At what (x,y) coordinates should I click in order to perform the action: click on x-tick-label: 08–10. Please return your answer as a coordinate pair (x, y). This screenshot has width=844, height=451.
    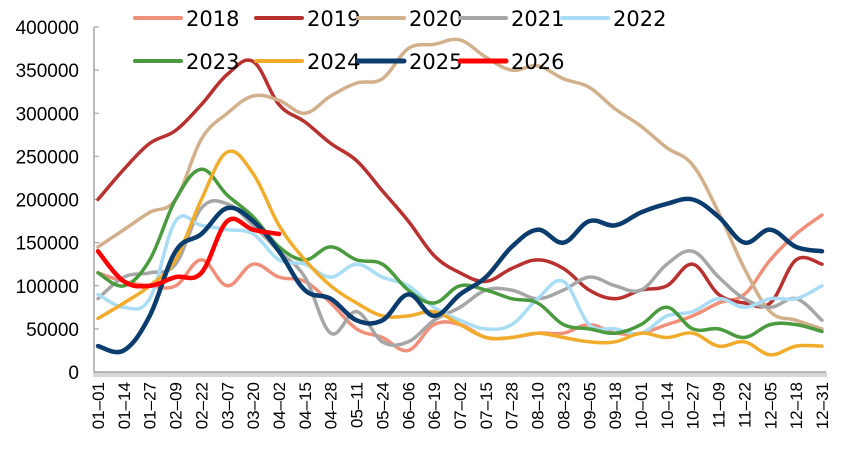
    Looking at the image, I should click on (538, 405).